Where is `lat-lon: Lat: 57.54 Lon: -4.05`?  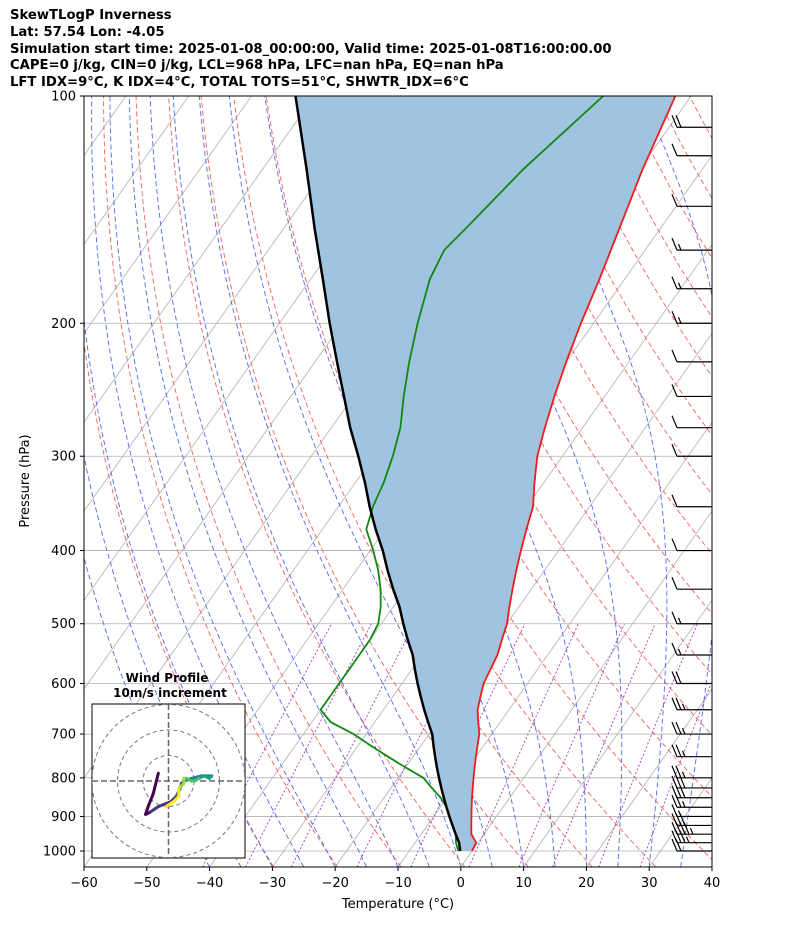
lat-lon: Lat: 57.54 Lon: -4.05 is located at coordinates (87, 32).